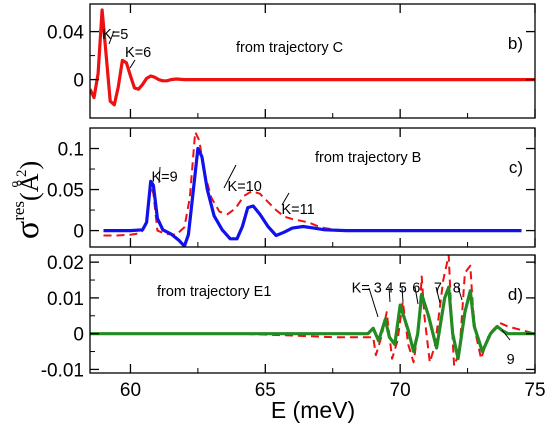  Describe the element at coordinates (65, 263) in the screenshot. I see `y-tick-label: 0.02` at that location.